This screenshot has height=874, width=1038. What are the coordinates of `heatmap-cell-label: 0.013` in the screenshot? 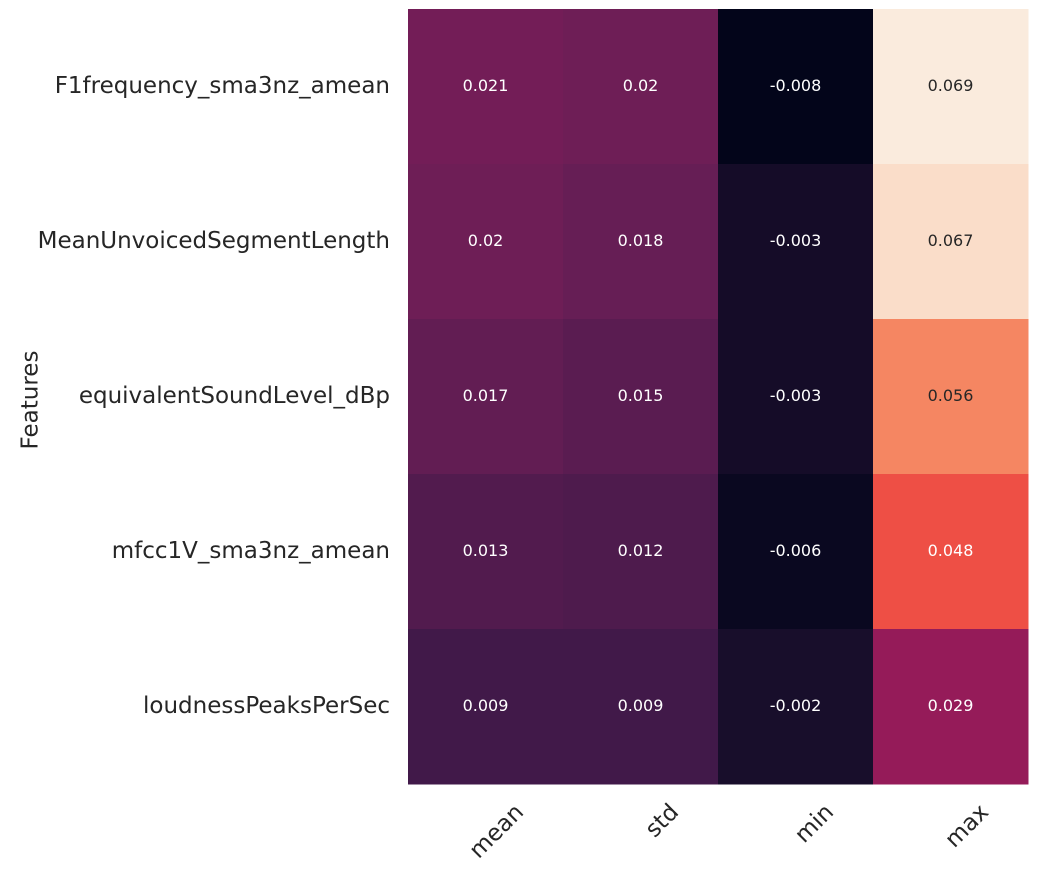 It's located at (486, 550).